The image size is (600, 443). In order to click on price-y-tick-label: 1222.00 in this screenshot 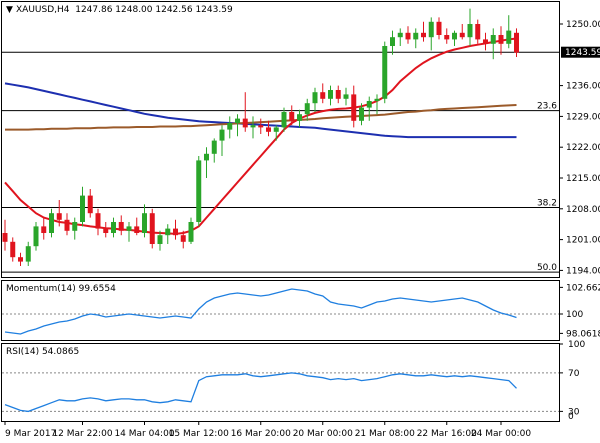, I will do `click(583, 148)`.